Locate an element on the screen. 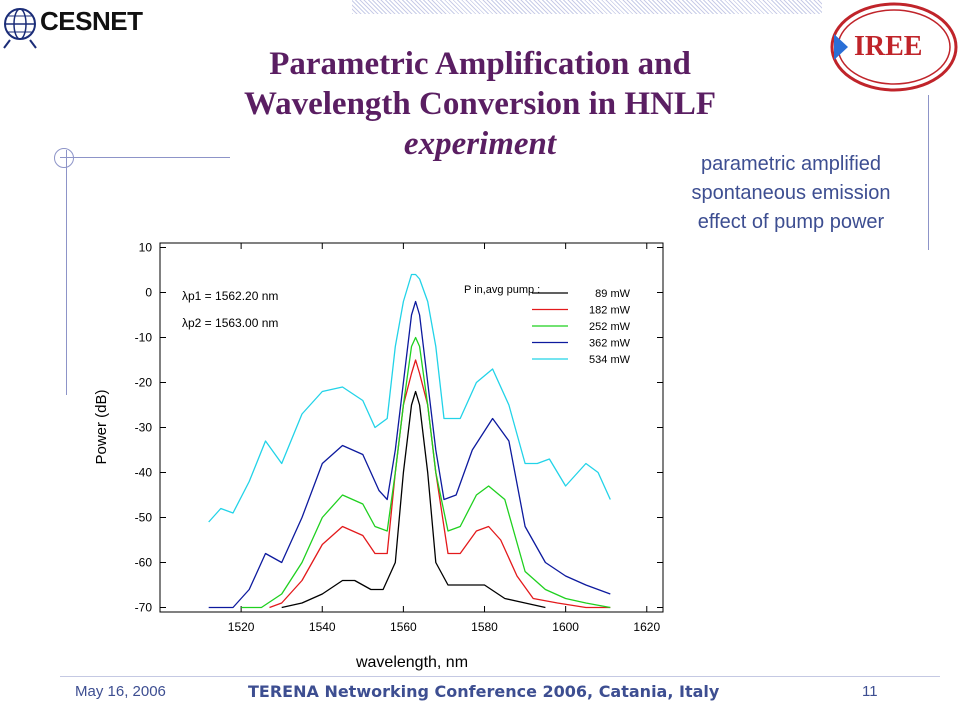 This screenshot has height=720, width=960. y-tick-label: -60 is located at coordinates (144, 563).